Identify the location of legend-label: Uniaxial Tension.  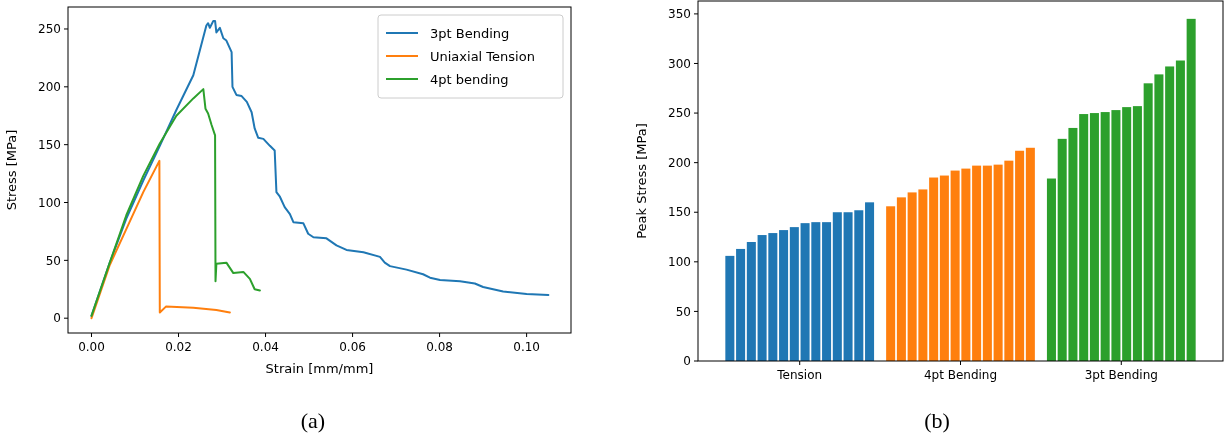
(482, 56).